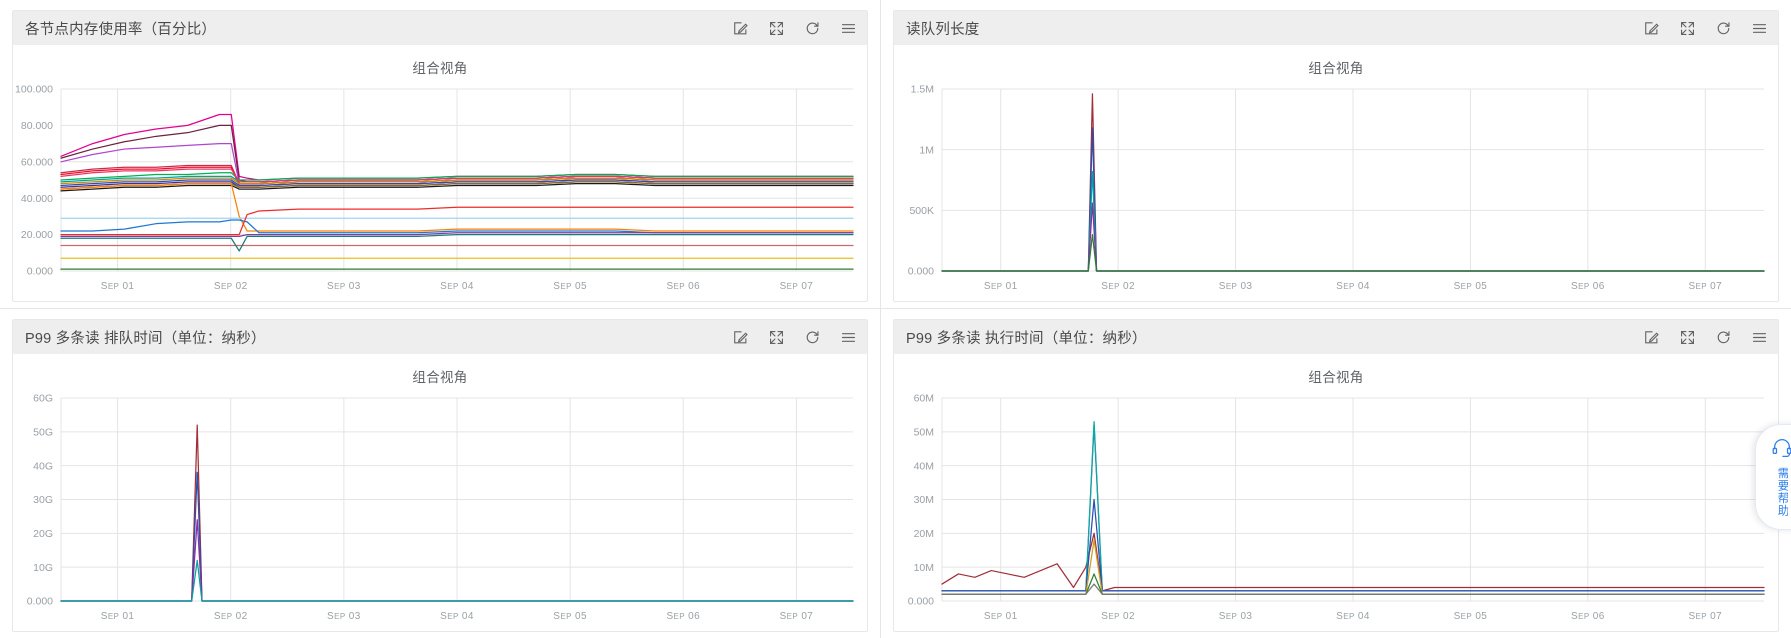  Describe the element at coordinates (921, 211) in the screenshot. I see `svg-text: 500K` at that location.